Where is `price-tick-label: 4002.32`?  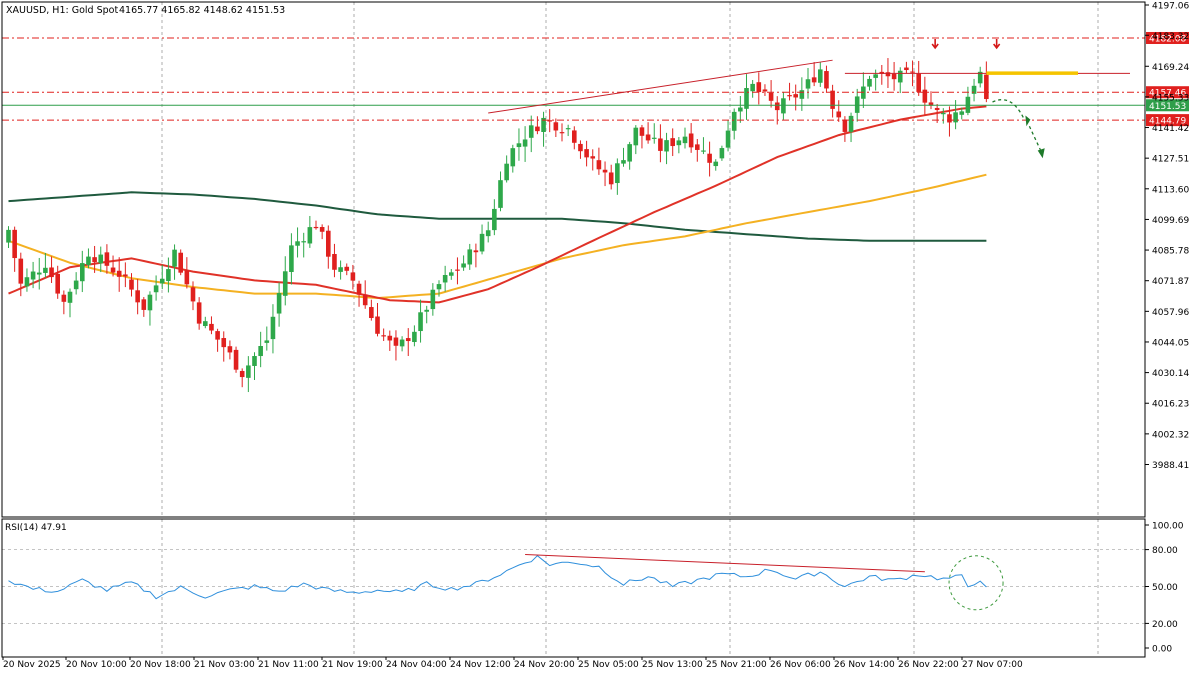 price-tick-label: 4002.32 is located at coordinates (1170, 435).